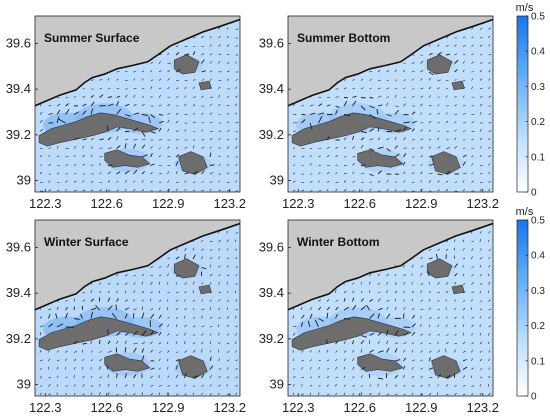 The image size is (550, 420). I want to click on mainland, so click(137, 61).